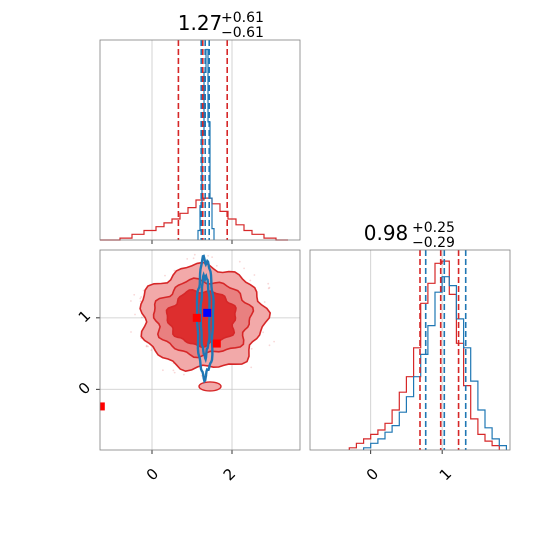  Describe the element at coordinates (84, 388) in the screenshot. I see `y-tick-label-joint-0: 0` at that location.